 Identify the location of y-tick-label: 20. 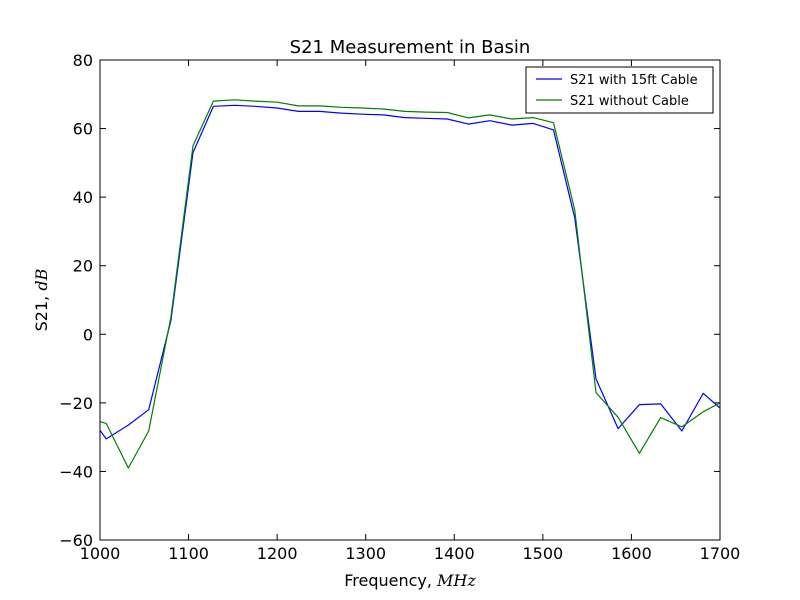
(83, 266).